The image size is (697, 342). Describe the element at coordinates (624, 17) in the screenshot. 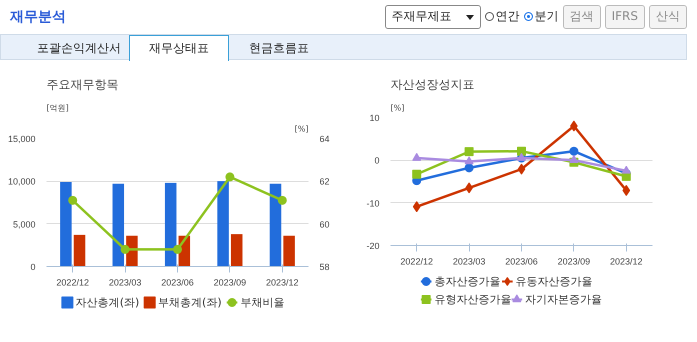

I see `text: IFRS` at that location.